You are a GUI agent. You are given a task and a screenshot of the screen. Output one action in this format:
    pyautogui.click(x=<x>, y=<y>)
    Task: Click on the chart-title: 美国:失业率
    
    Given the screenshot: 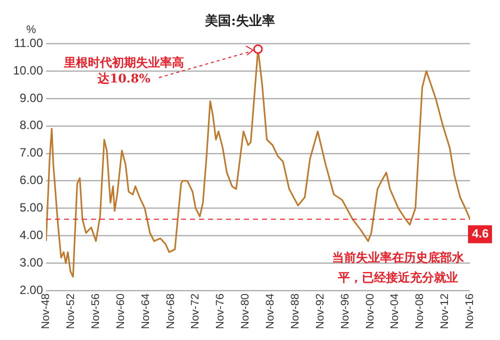 What is the action you would take?
    pyautogui.click(x=239, y=21)
    